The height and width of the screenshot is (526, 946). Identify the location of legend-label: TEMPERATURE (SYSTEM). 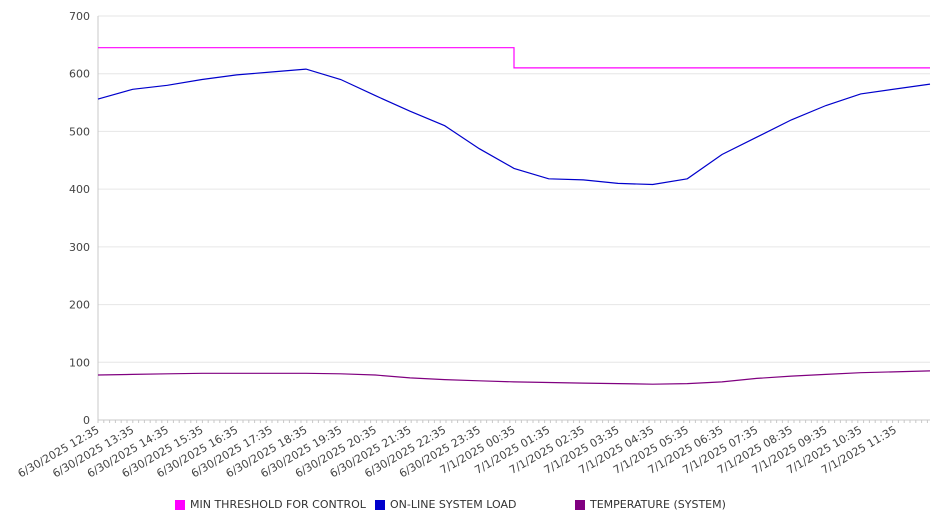
(658, 504).